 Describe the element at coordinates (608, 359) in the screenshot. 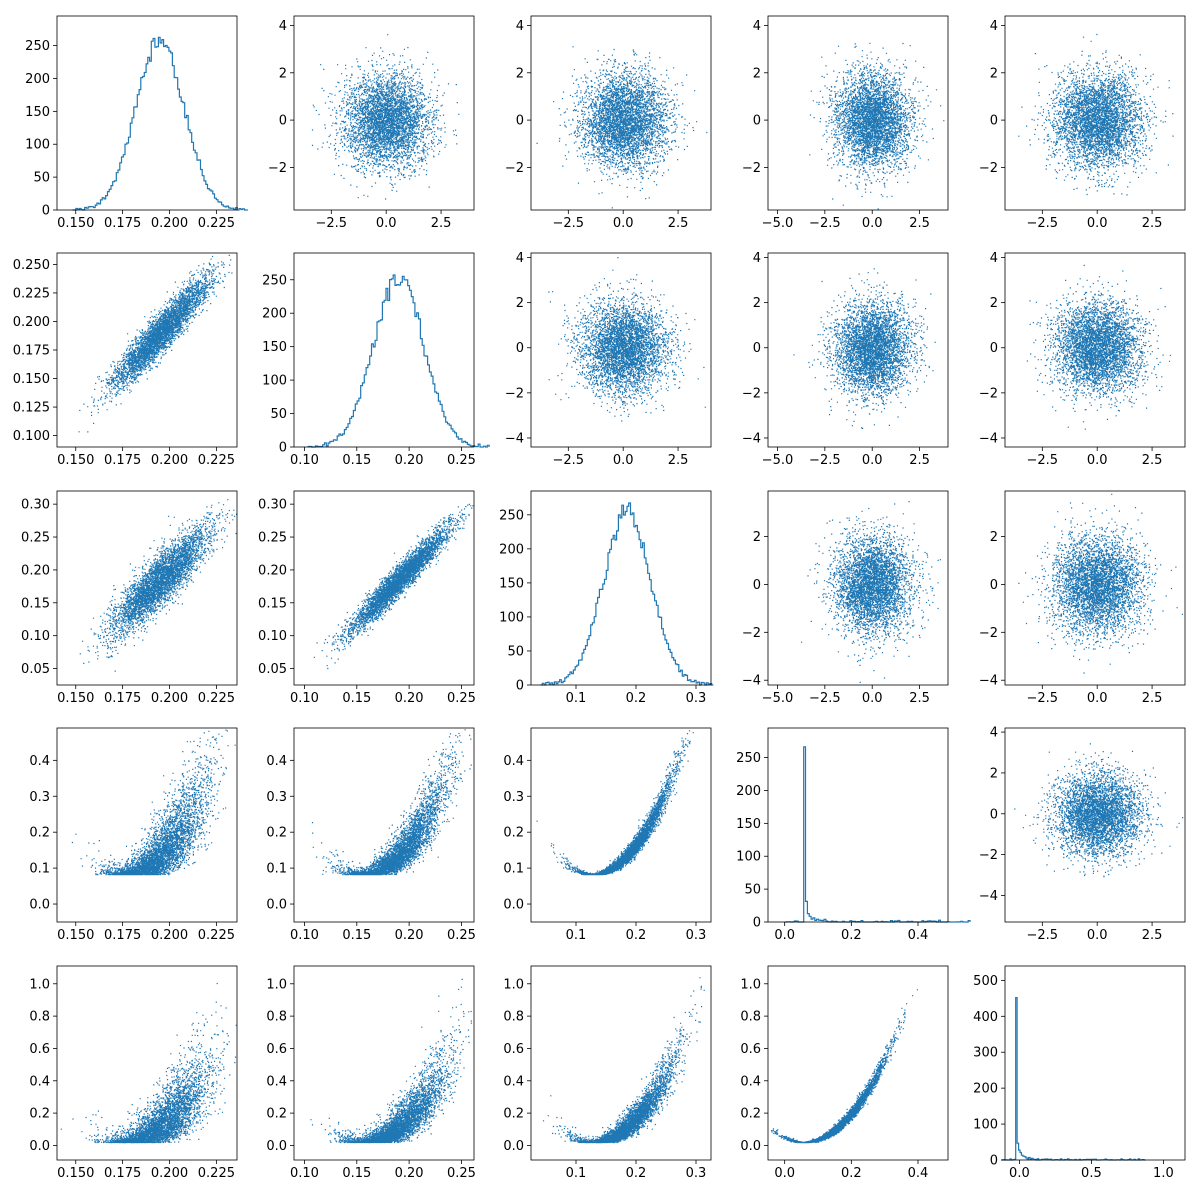

I see `subplot-r1-c2: −2.5 0.0 2.5 −4 −2 0 2 4` at that location.